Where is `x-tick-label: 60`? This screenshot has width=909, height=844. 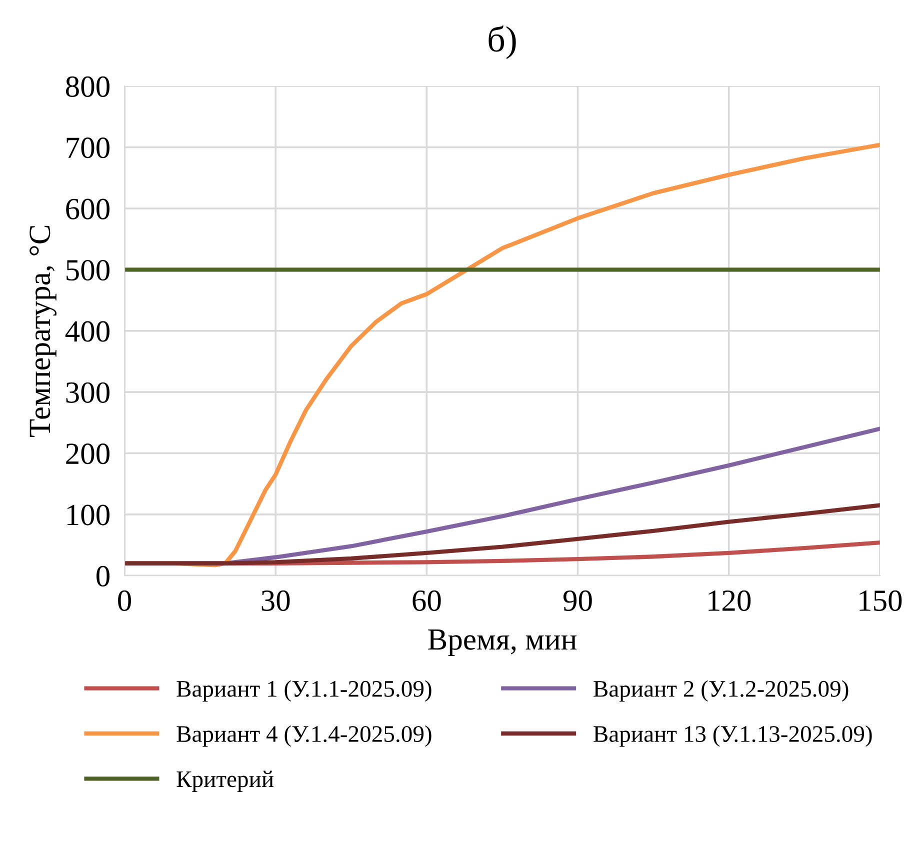
x-tick-label: 60 is located at coordinates (426, 600).